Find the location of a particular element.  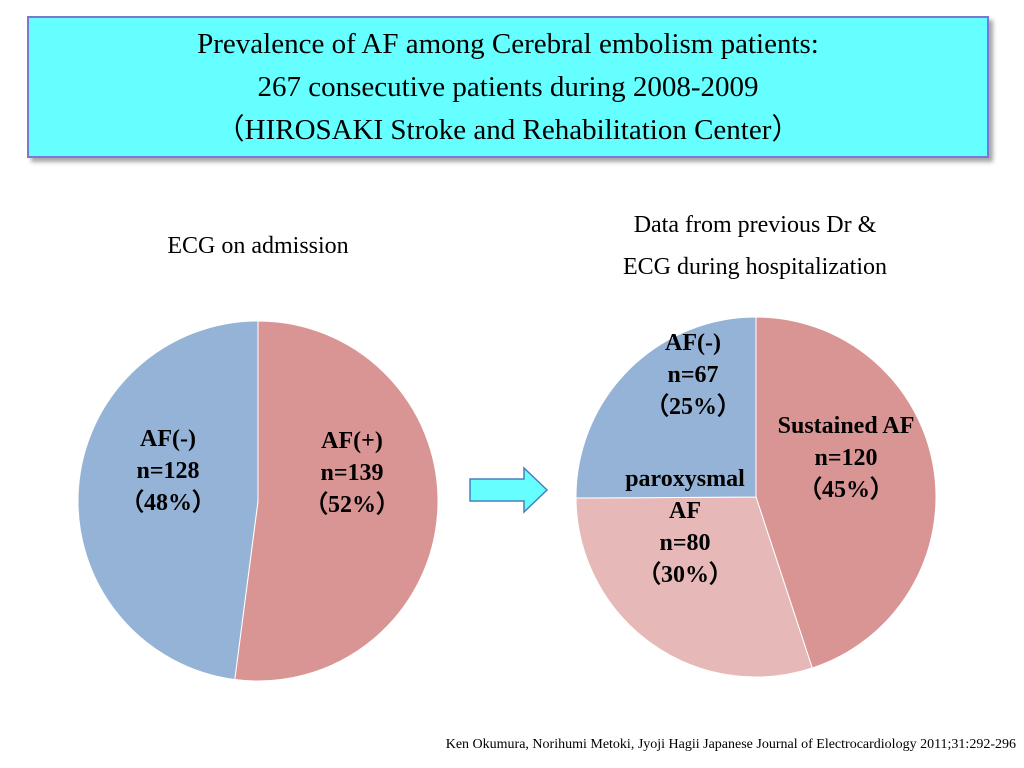

pie-1-slice-1-label: AF(+) n=139 （52%） is located at coordinates (352, 473).